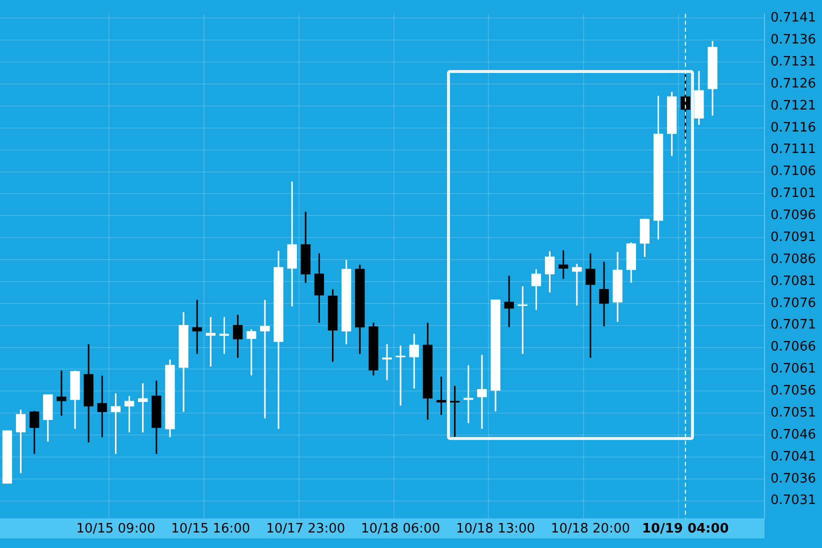 The height and width of the screenshot is (548, 822). I want to click on x-tick-label: 10/18 06:00, so click(400, 529).